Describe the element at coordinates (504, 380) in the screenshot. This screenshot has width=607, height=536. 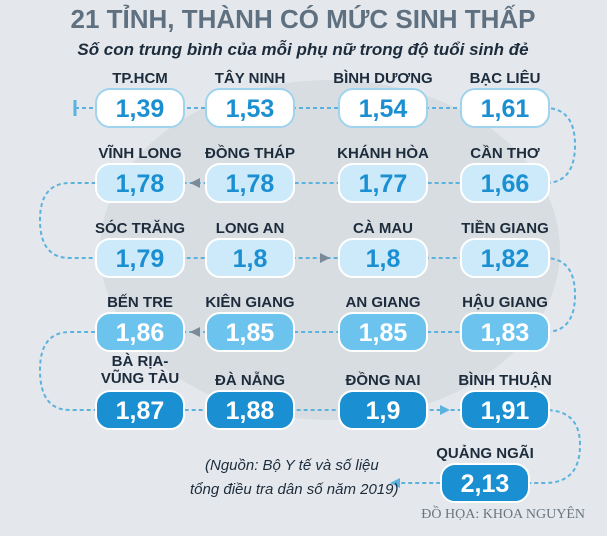
I see `province-name: BÌNH THUẬN` at that location.